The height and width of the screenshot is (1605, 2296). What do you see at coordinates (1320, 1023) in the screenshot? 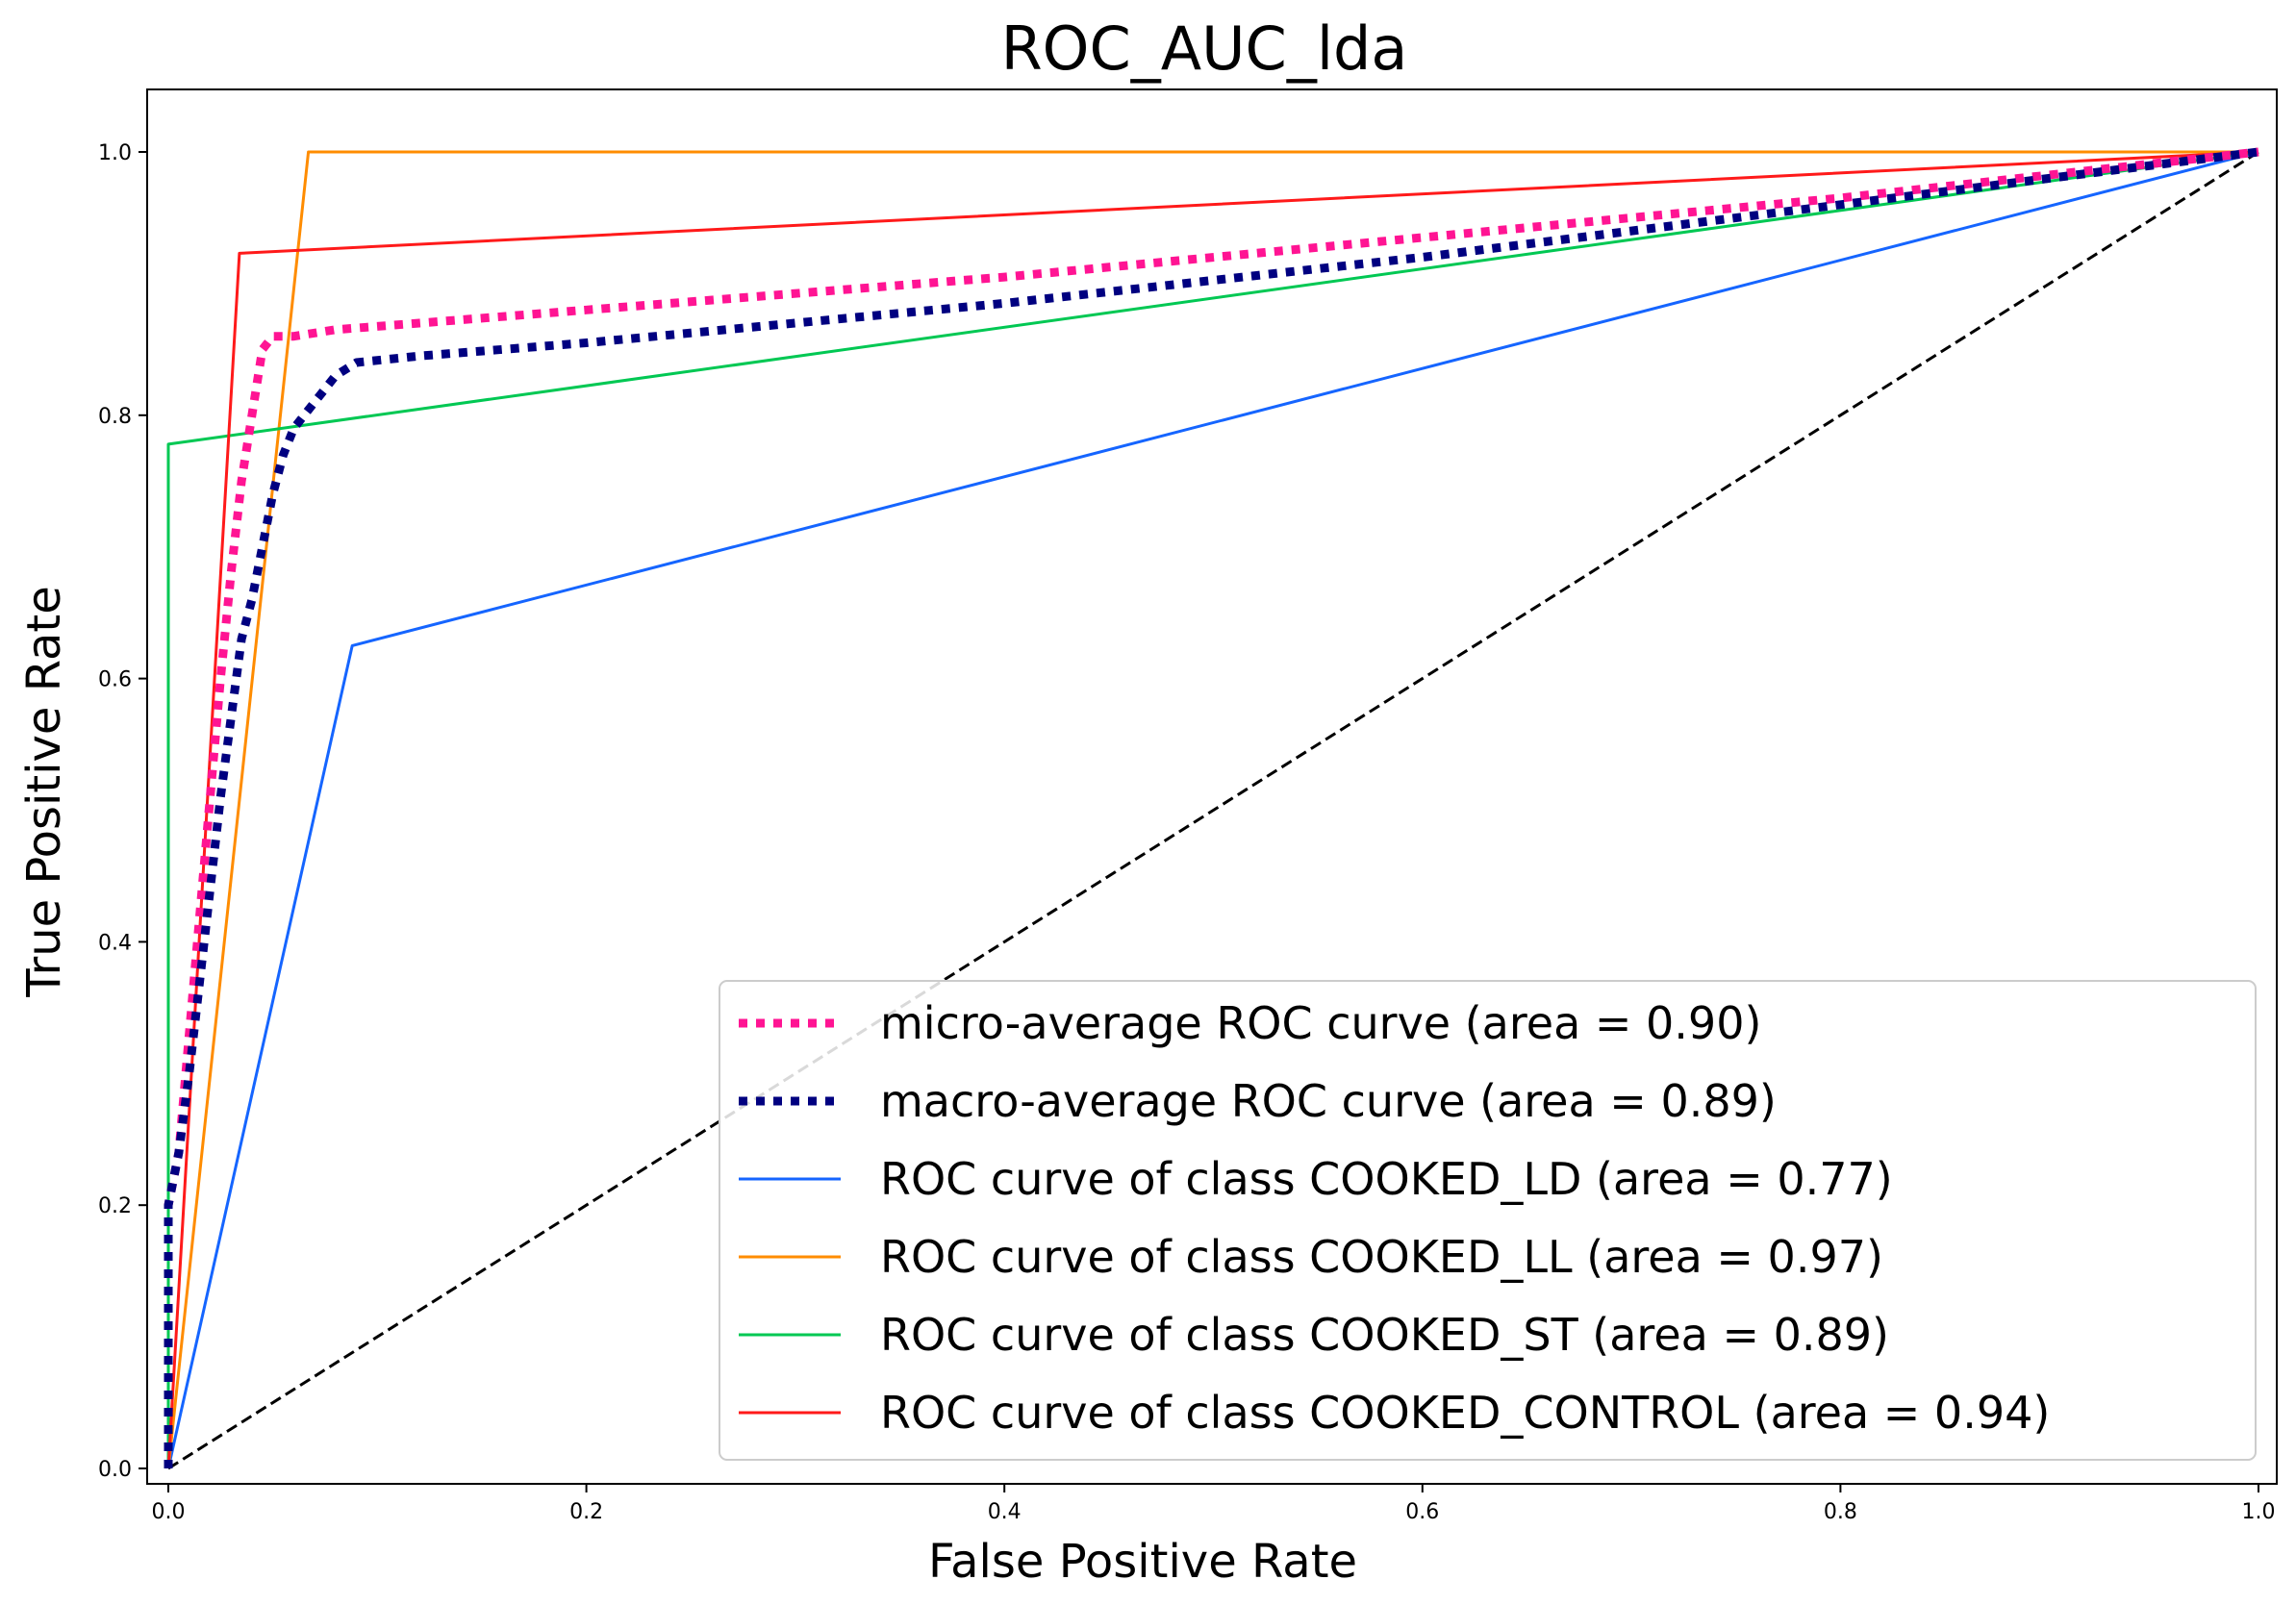
I see `legend-label-0: micro-average ROC curve (area = 0.90)` at bounding box center [1320, 1023].